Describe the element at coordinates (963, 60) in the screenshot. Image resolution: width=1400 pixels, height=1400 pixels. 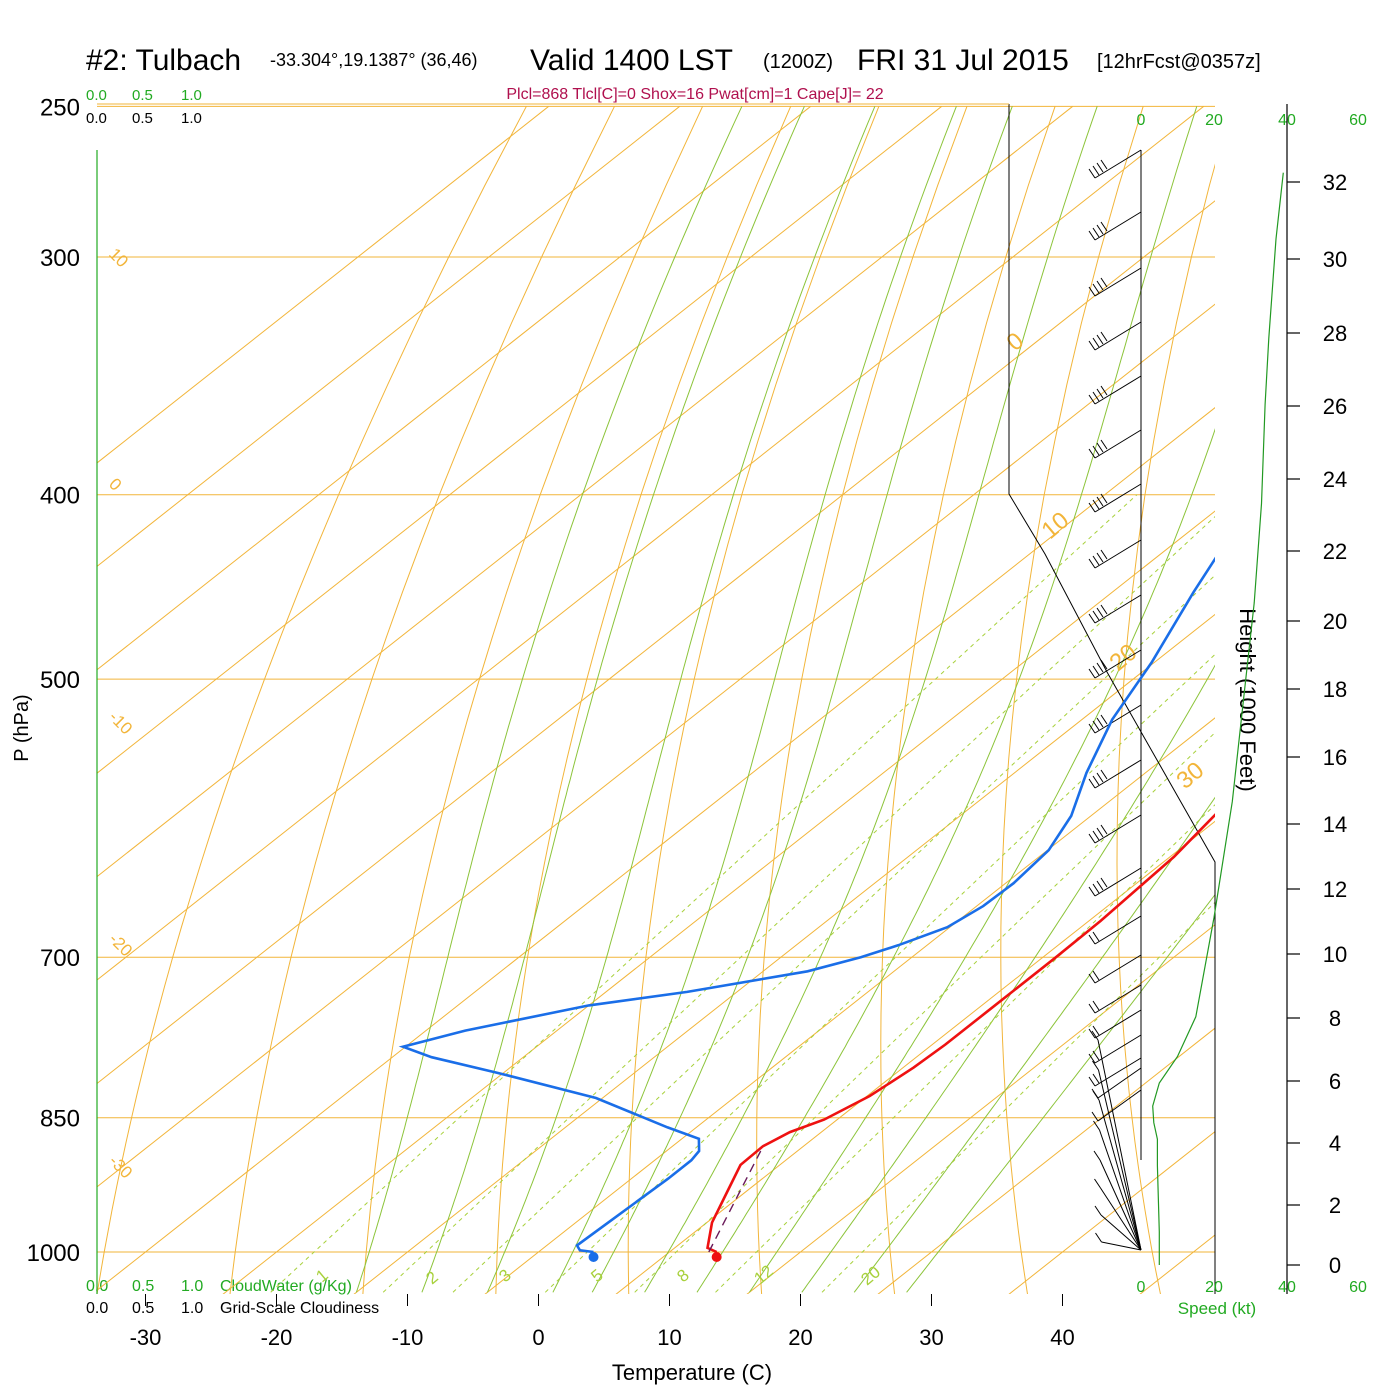
I see `forecast-date: FRI 31 Jul 2015` at that location.